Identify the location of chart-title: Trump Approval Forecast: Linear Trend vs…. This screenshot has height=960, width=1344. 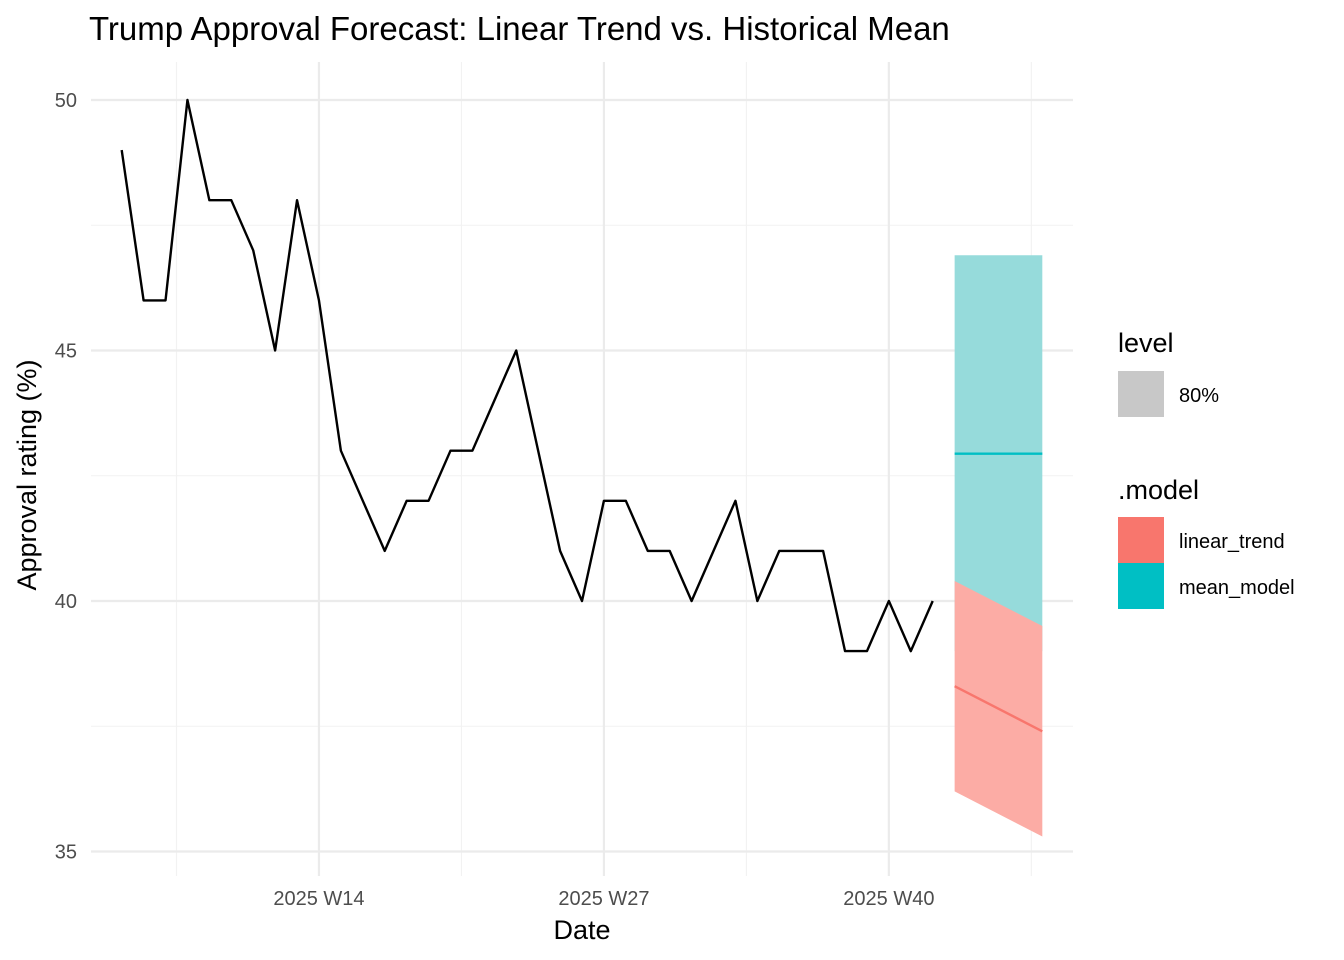
(519, 28).